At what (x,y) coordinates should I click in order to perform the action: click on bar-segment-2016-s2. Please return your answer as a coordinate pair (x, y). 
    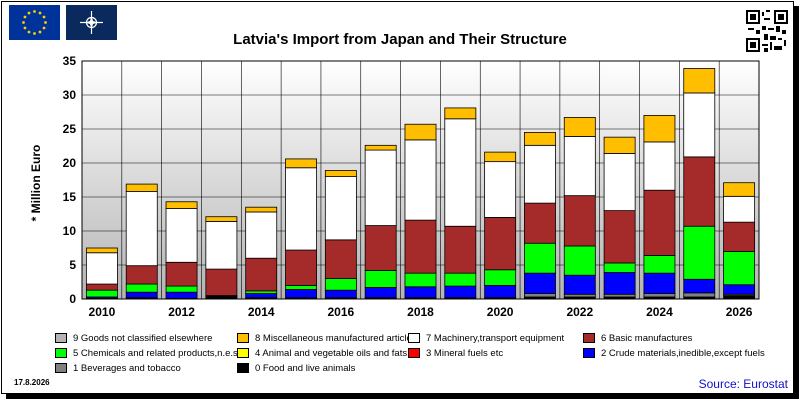
    Looking at the image, I should click on (340, 294).